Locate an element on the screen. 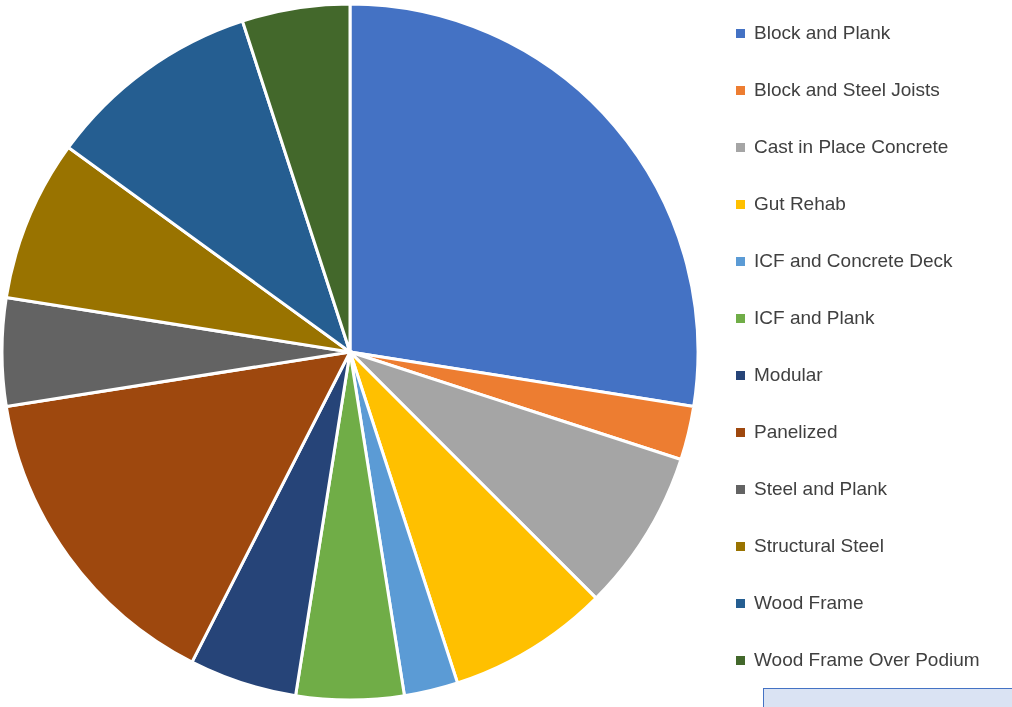 The image size is (1012, 707). legend-label: ICF and Plank is located at coordinates (814, 318).